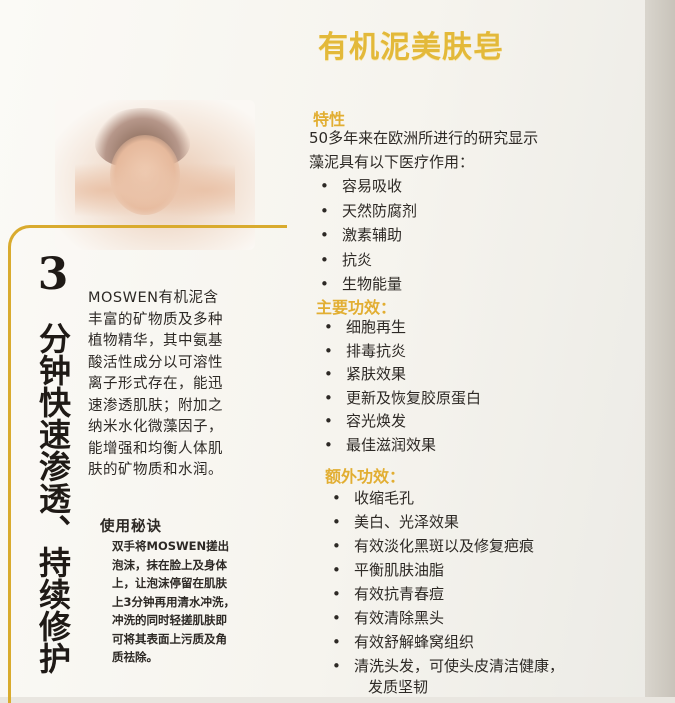 The width and height of the screenshot is (675, 703). I want to click on intro-line: 速渗透肌肤；附加之, so click(155, 405).